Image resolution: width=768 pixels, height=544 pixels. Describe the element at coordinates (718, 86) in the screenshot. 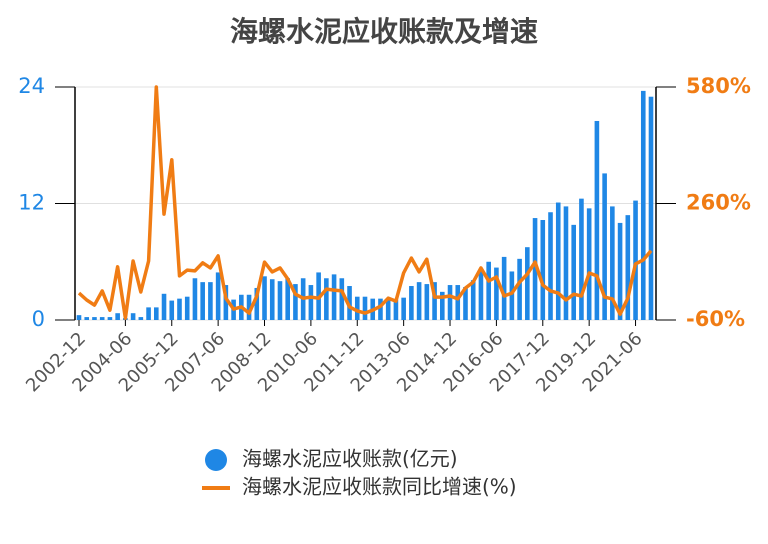

I see `y2-tick-label: 580%` at that location.